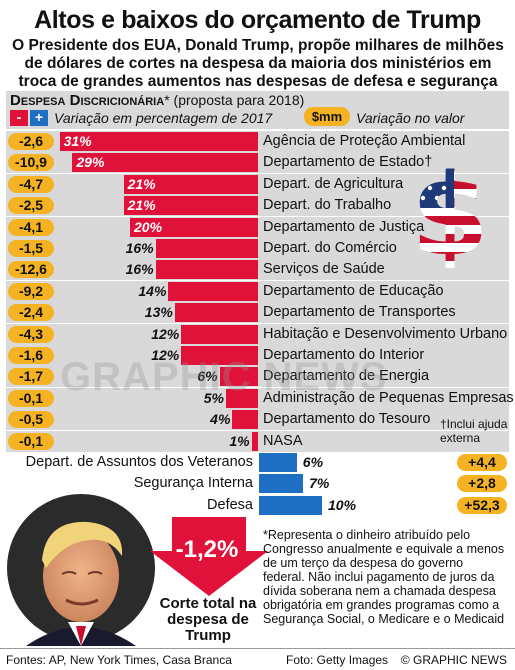 This screenshot has width=515, height=670. What do you see at coordinates (31, 377) in the screenshot?
I see `change-chip: -1,7` at bounding box center [31, 377].